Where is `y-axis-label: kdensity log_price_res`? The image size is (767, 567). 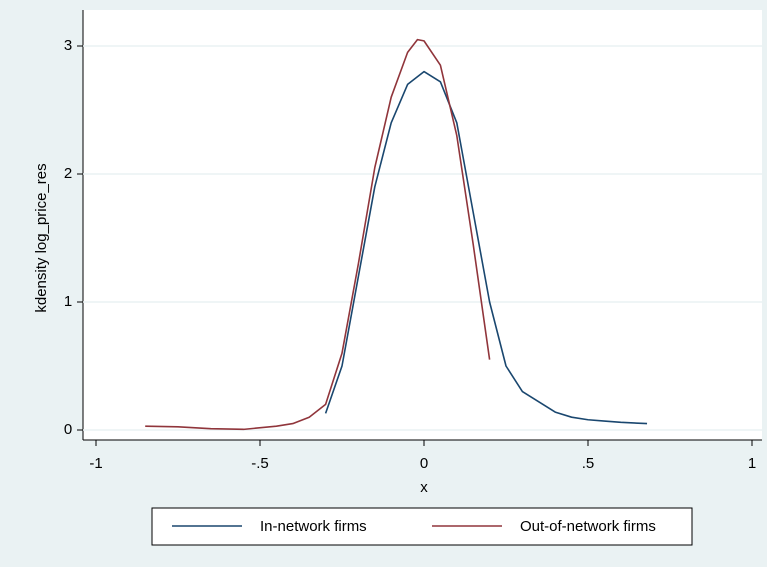
y-axis-label: kdensity log_price_res is located at coordinates (41, 237).